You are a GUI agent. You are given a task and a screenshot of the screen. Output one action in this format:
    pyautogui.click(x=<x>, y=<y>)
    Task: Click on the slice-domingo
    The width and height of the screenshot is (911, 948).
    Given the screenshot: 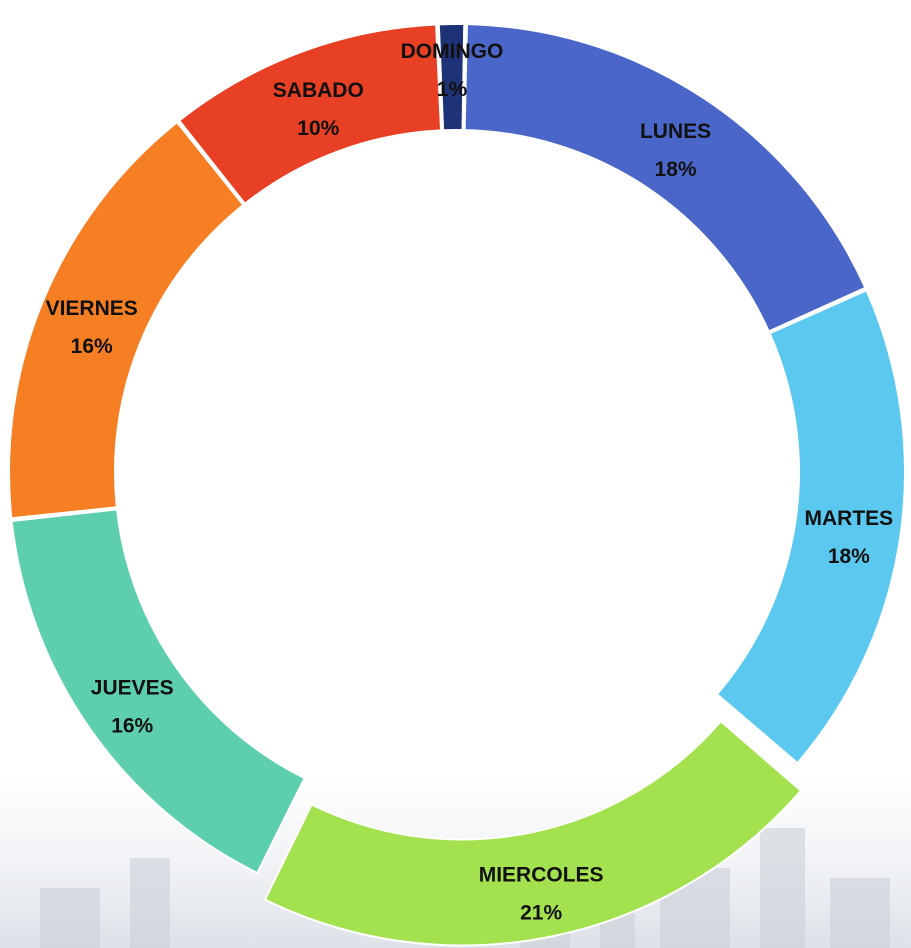 What is the action you would take?
    pyautogui.click(x=451, y=77)
    